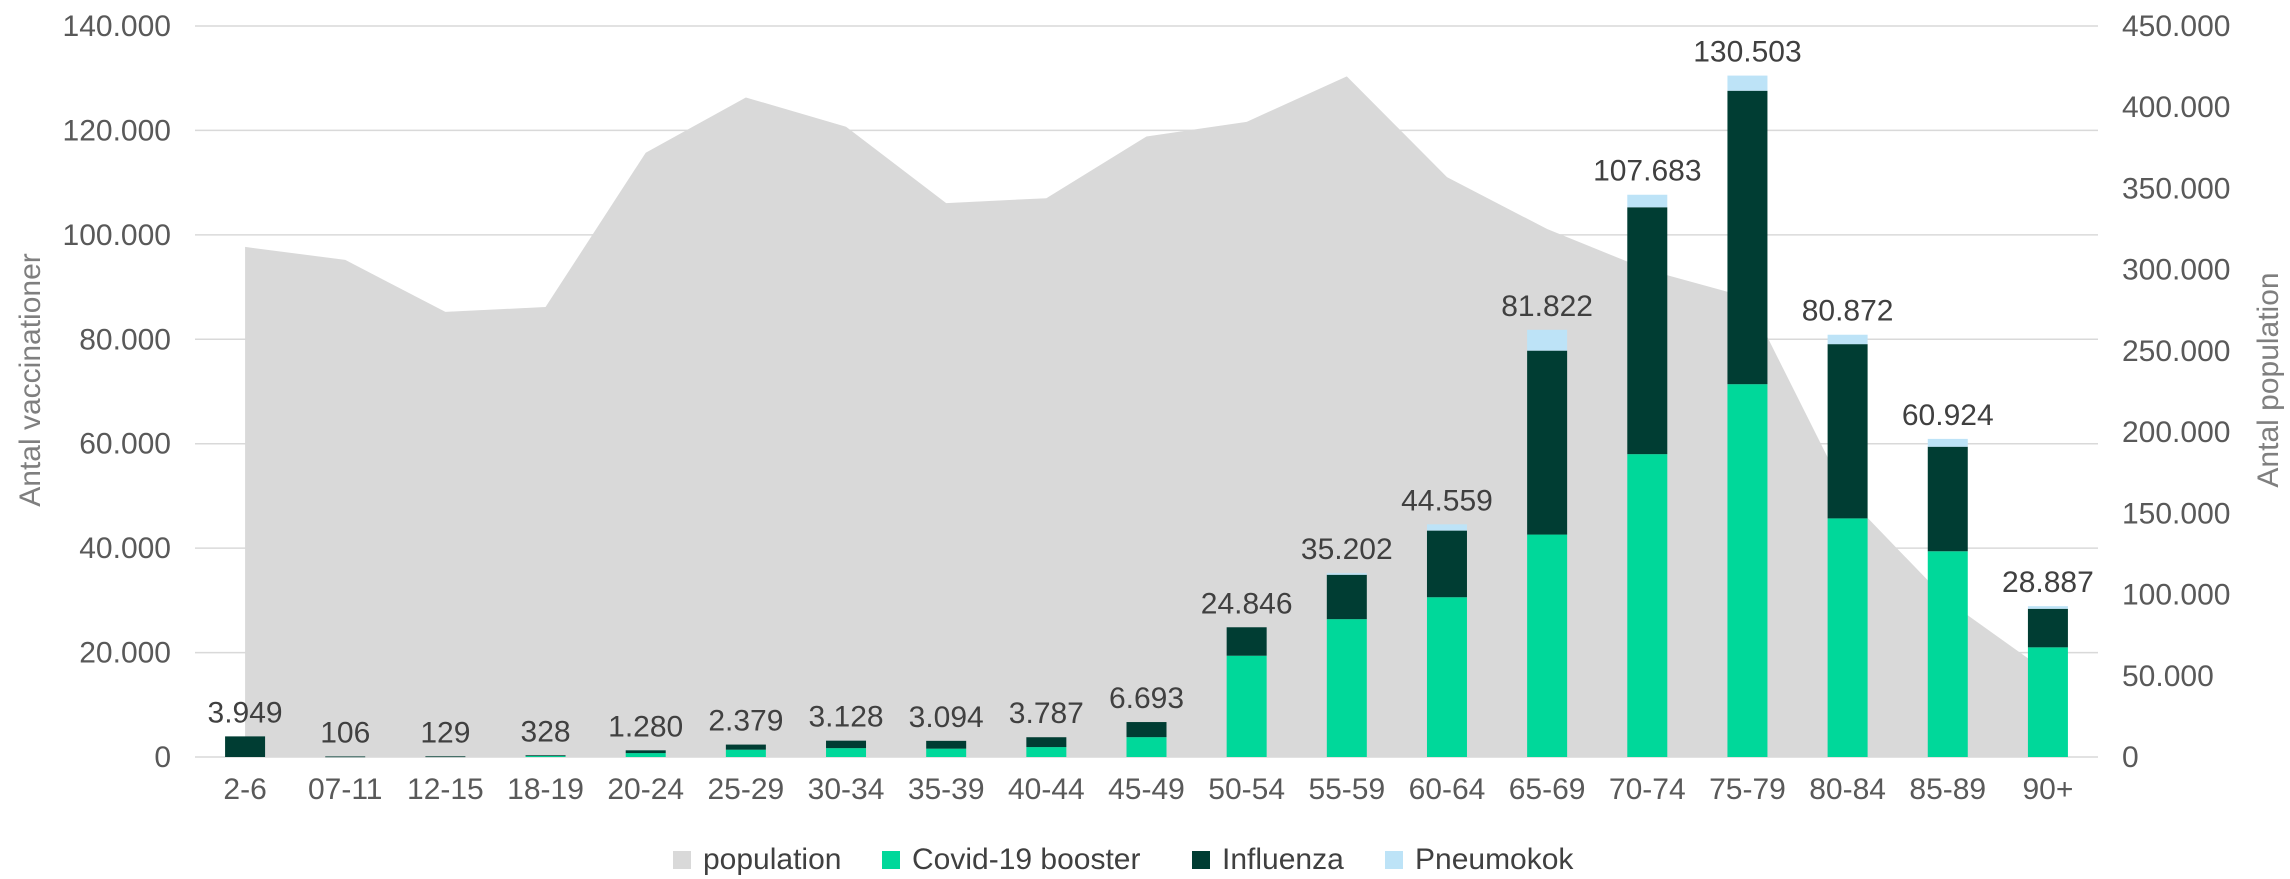  What do you see at coordinates (891, 860) in the screenshot?
I see `legend-swatch-covid-19-booster` at bounding box center [891, 860].